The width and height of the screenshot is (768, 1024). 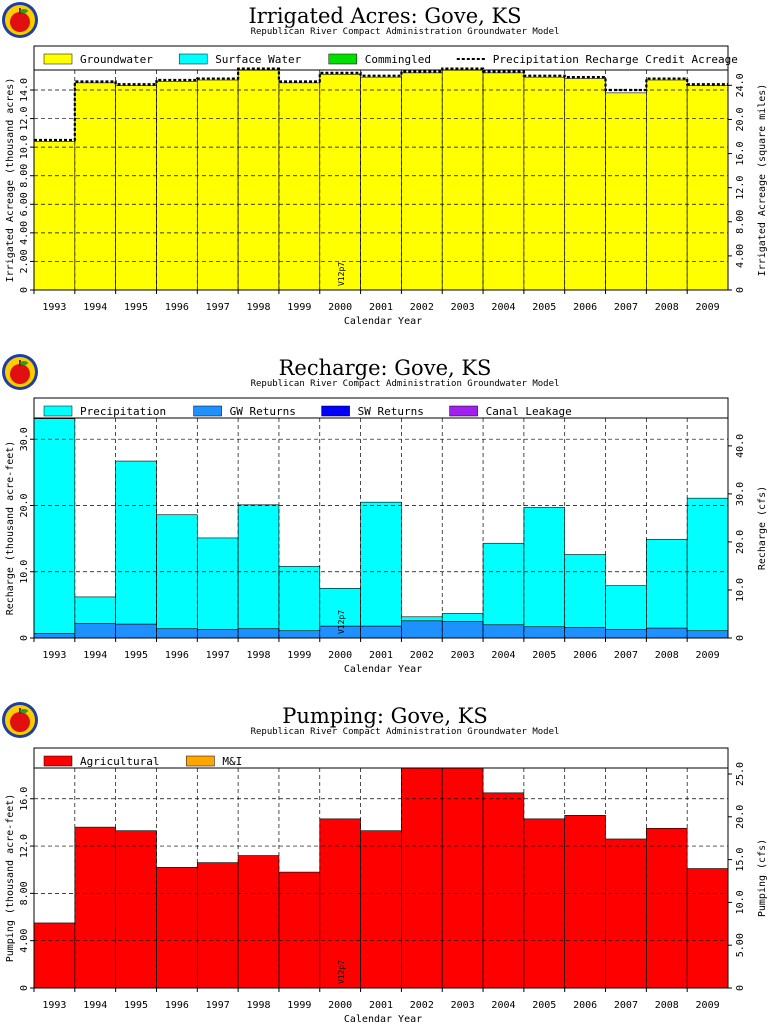 What do you see at coordinates (24, 233) in the screenshot?
I see `y-tick-label: 4.00` at bounding box center [24, 233].